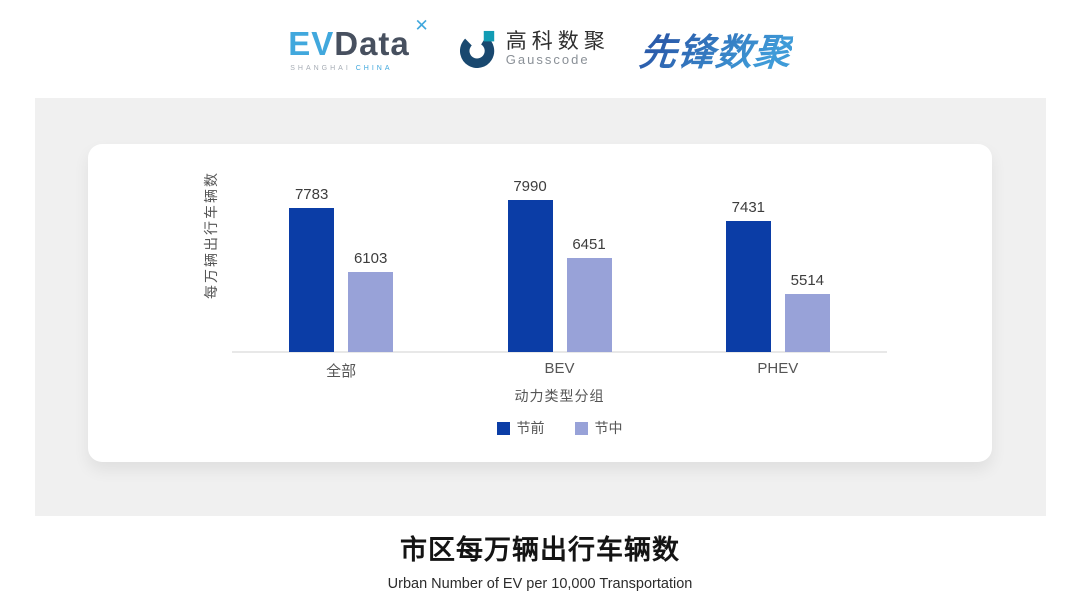  I want to click on bar-节前-BEV, so click(530, 276).